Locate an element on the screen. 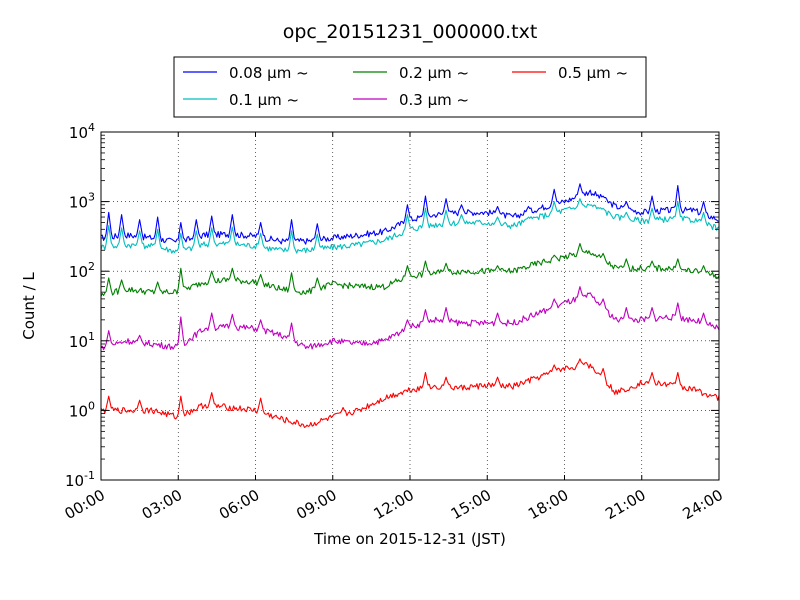  legend-box is located at coordinates (410, 87).